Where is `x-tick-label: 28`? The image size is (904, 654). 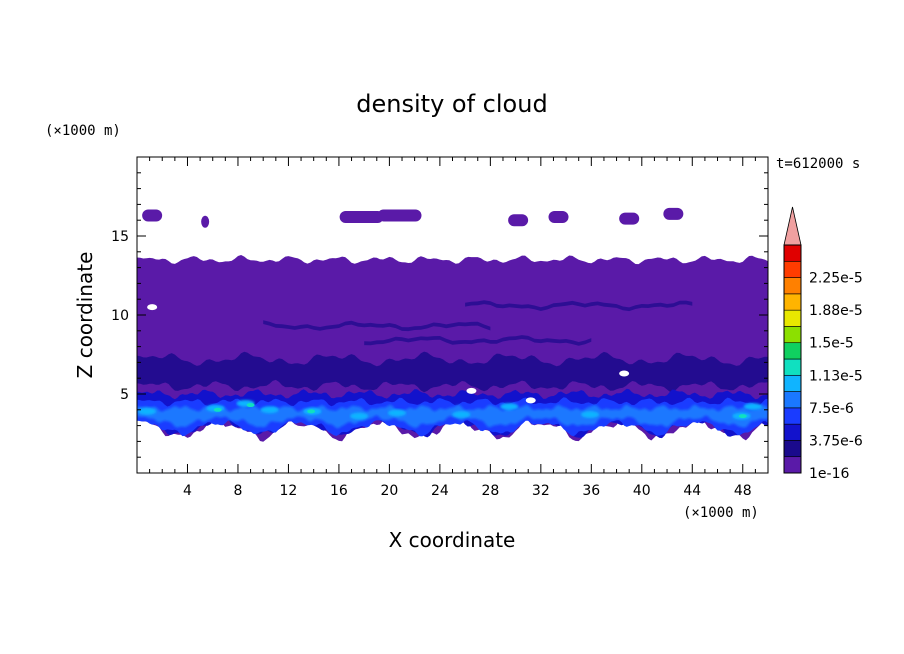
x-tick-label: 28 is located at coordinates (490, 491).